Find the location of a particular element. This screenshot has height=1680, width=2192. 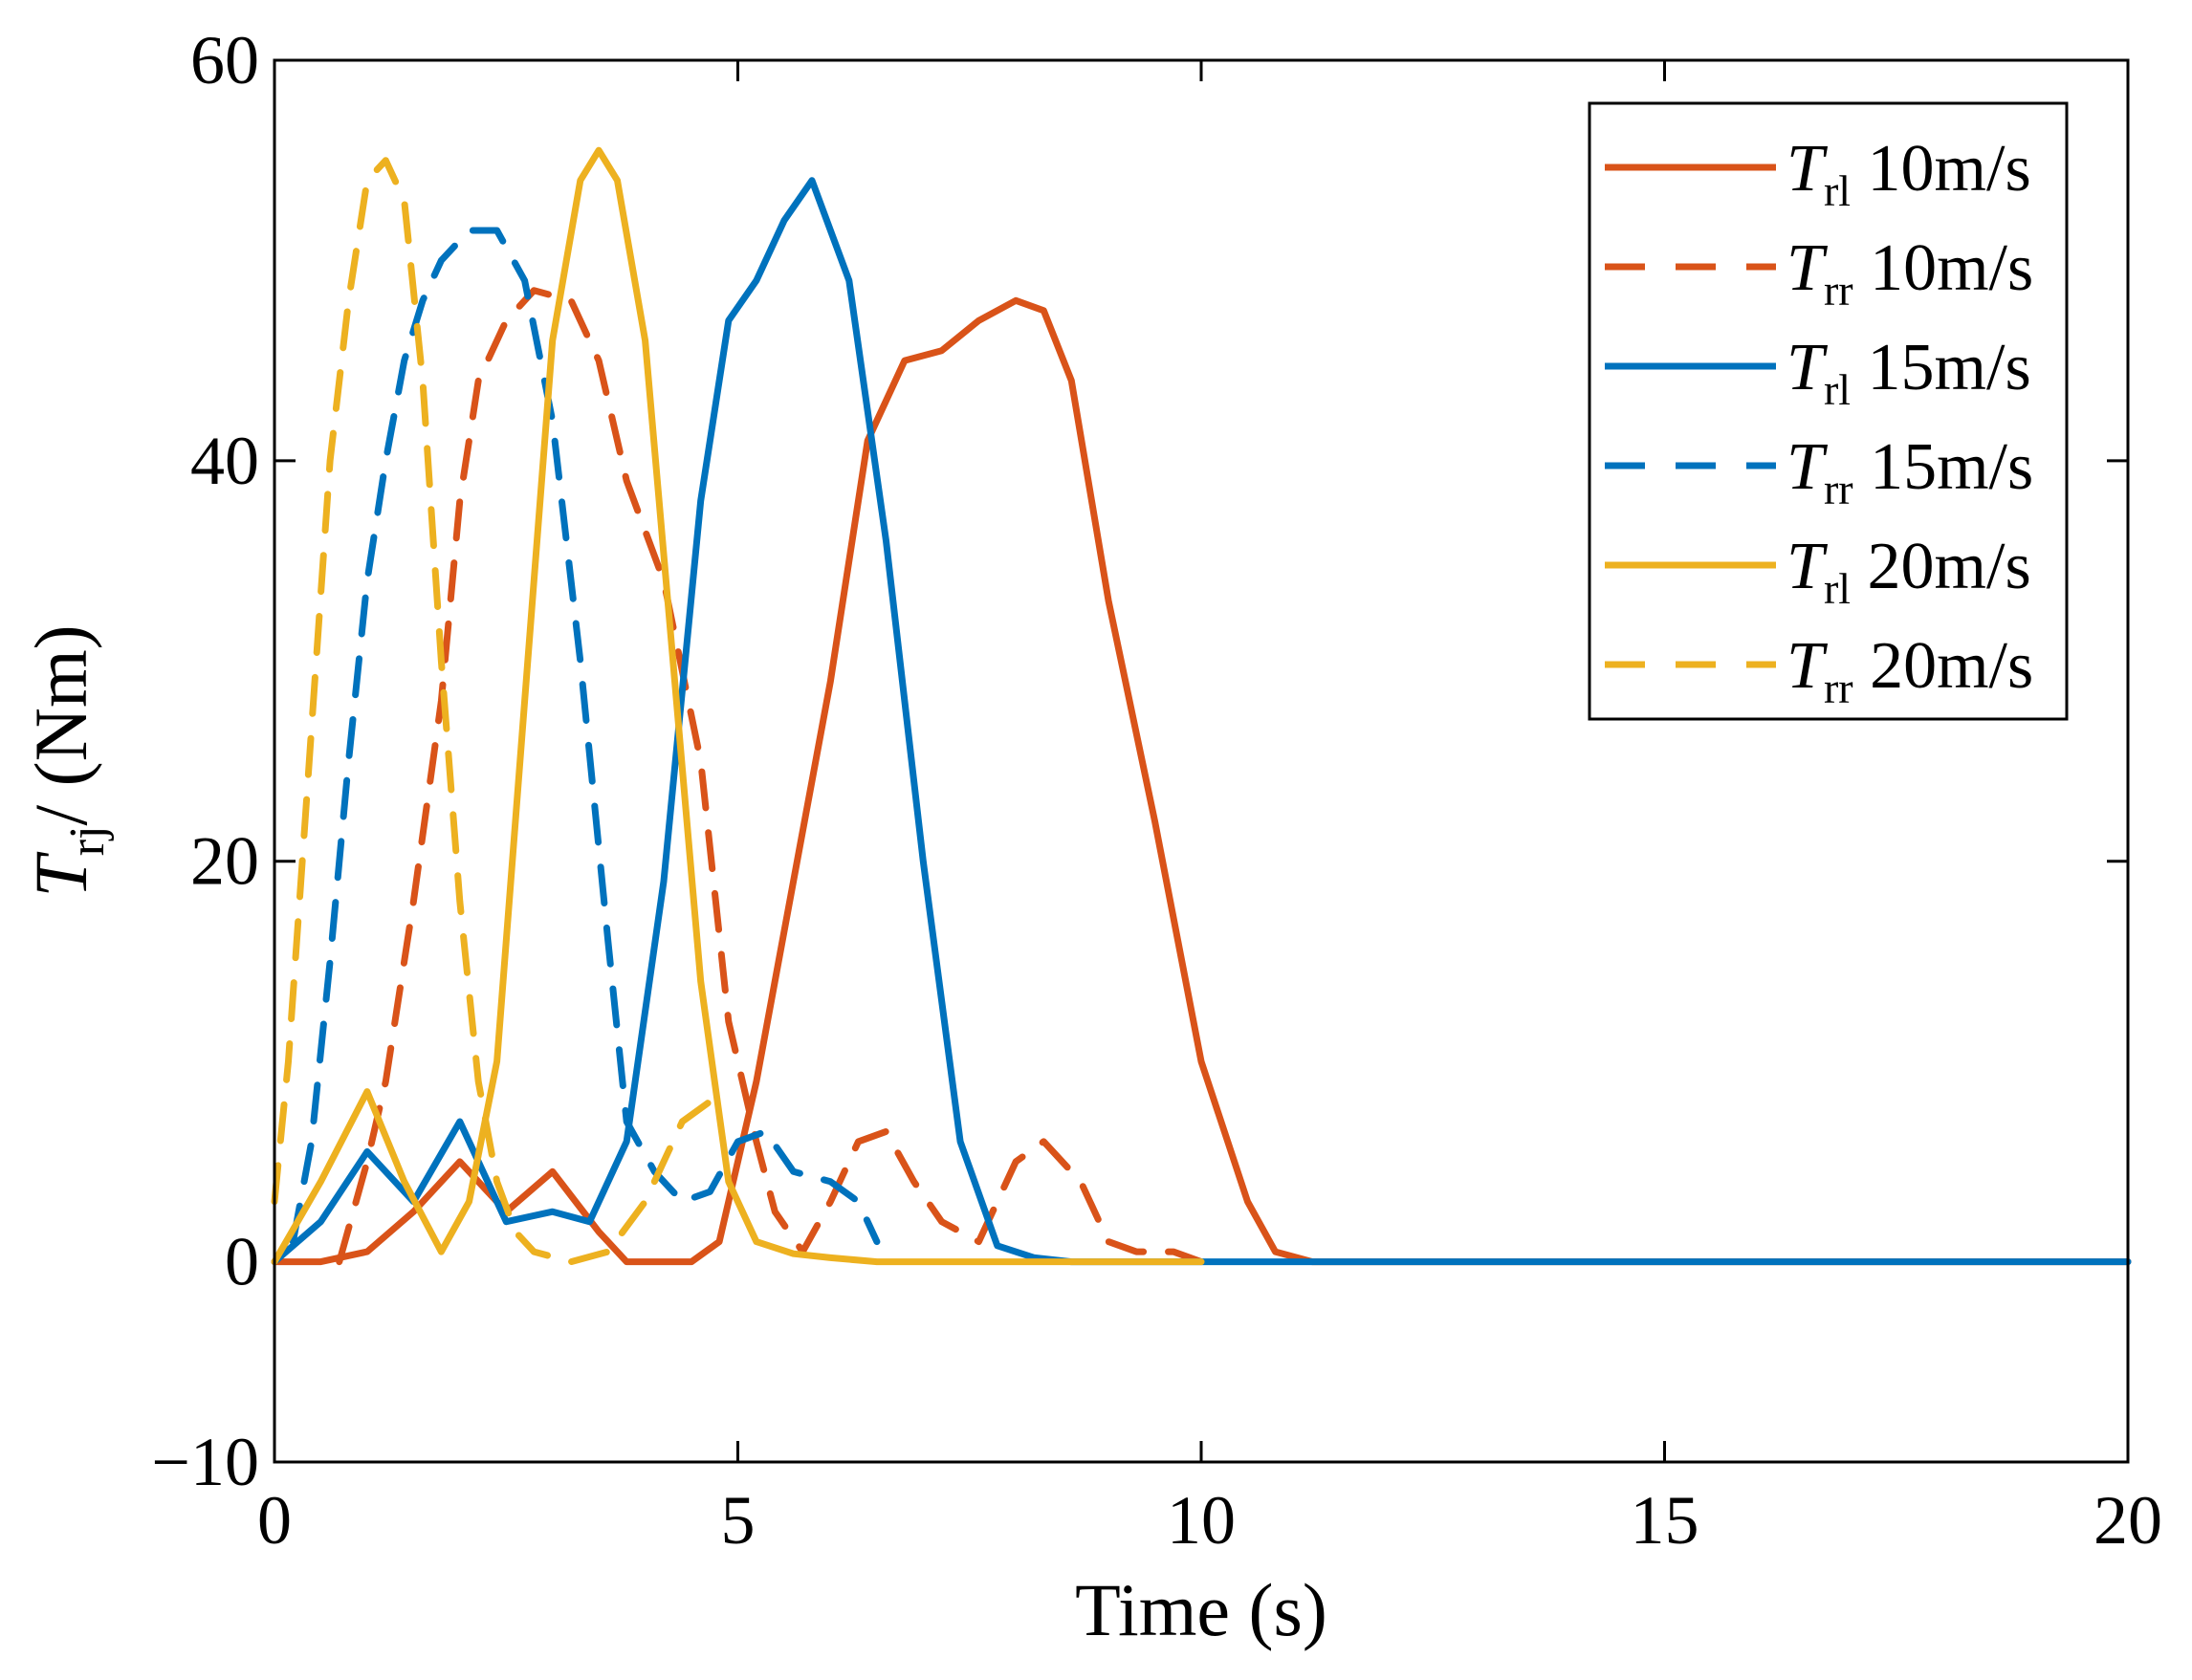

x-tick-label: 0 is located at coordinates (274, 1521).